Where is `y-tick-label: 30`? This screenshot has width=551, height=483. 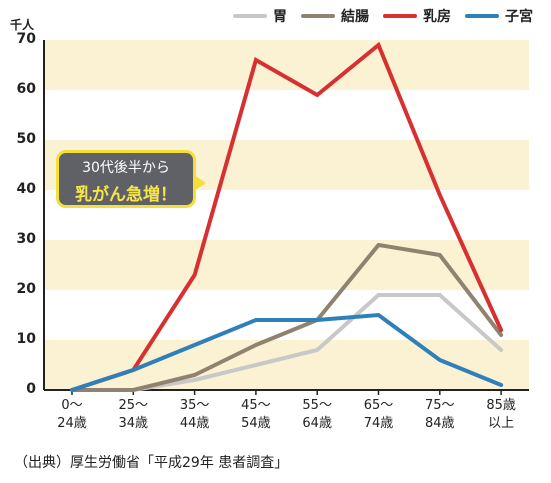 y-tick-label: 30 is located at coordinates (26, 239).